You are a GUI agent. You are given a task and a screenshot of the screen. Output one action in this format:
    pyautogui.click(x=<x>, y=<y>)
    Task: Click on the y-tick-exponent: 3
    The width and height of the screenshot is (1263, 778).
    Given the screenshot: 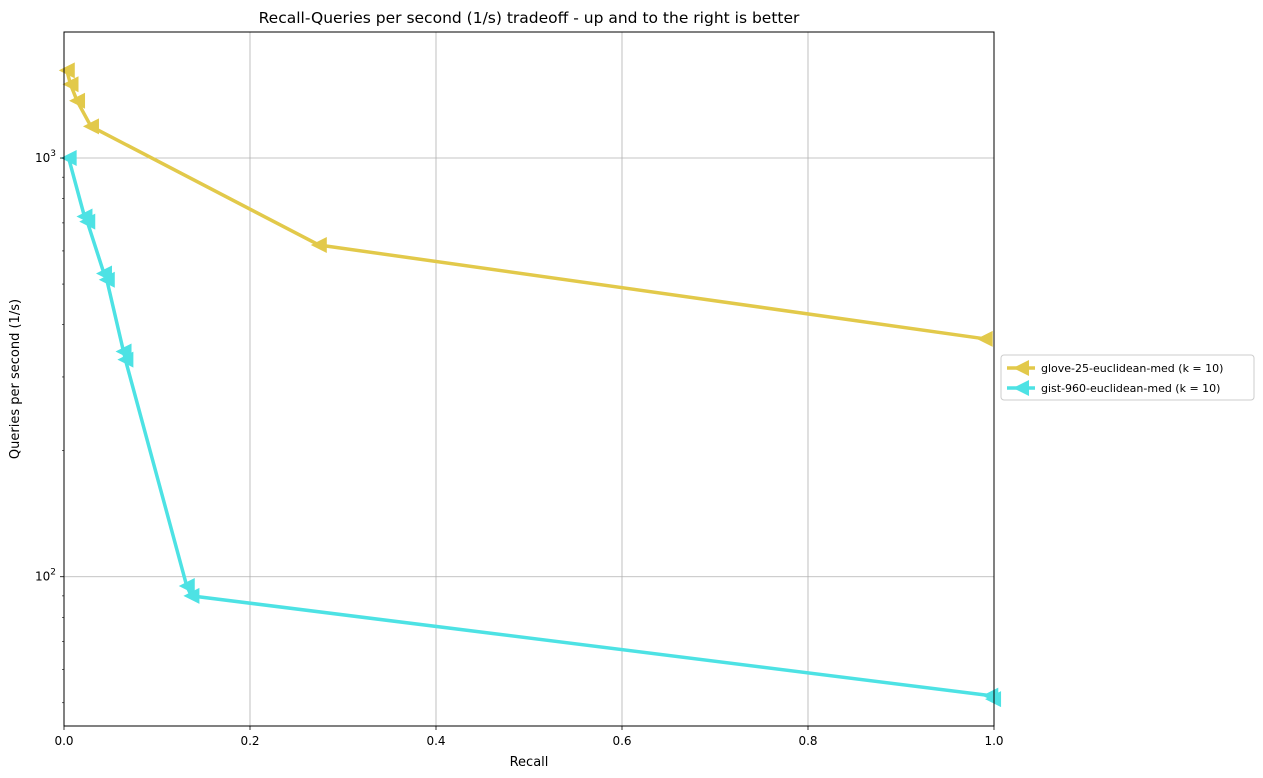 What is the action you would take?
    pyautogui.click(x=53, y=154)
    